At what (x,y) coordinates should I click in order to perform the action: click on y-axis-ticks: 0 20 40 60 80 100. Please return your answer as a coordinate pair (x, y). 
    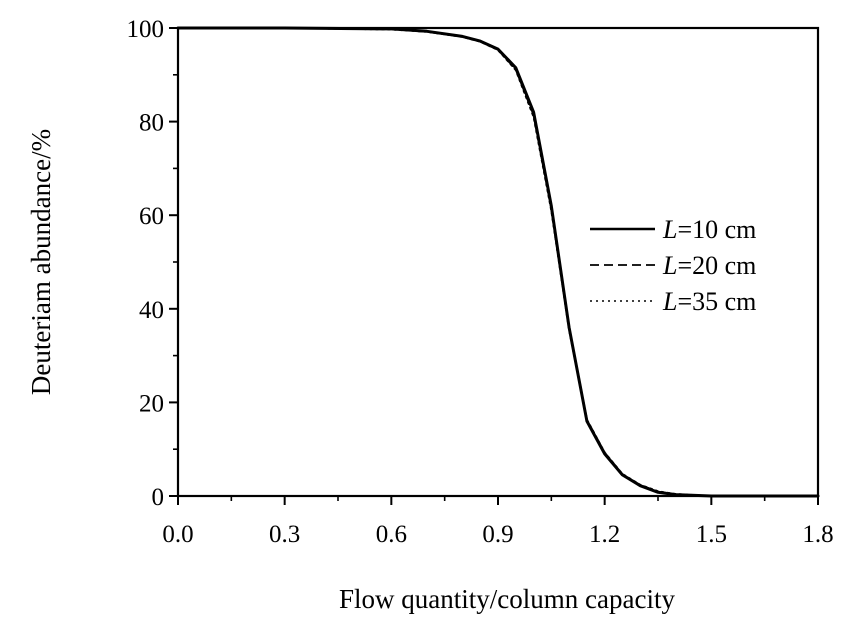
    Looking at the image, I should click on (152, 263).